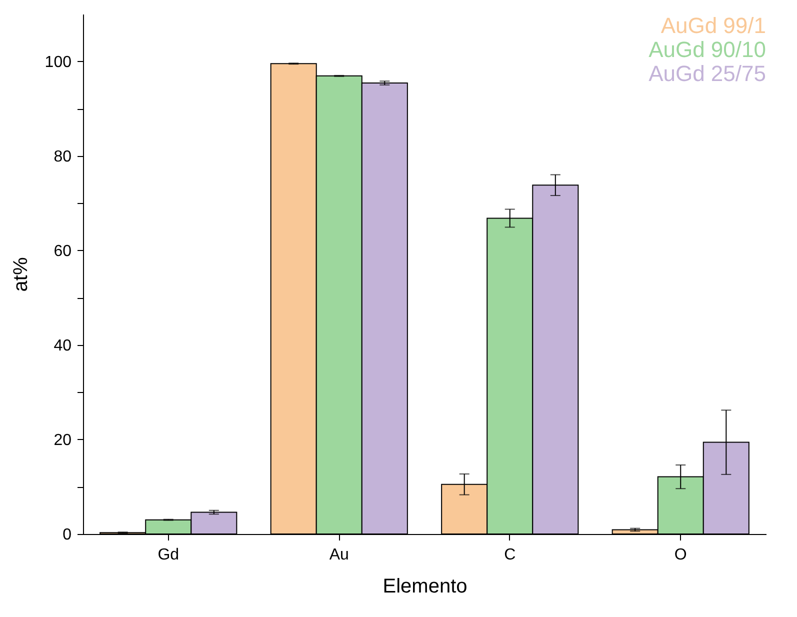 The height and width of the screenshot is (617, 797). What do you see at coordinates (680, 555) in the screenshot?
I see `x-tick-label: O` at bounding box center [680, 555].